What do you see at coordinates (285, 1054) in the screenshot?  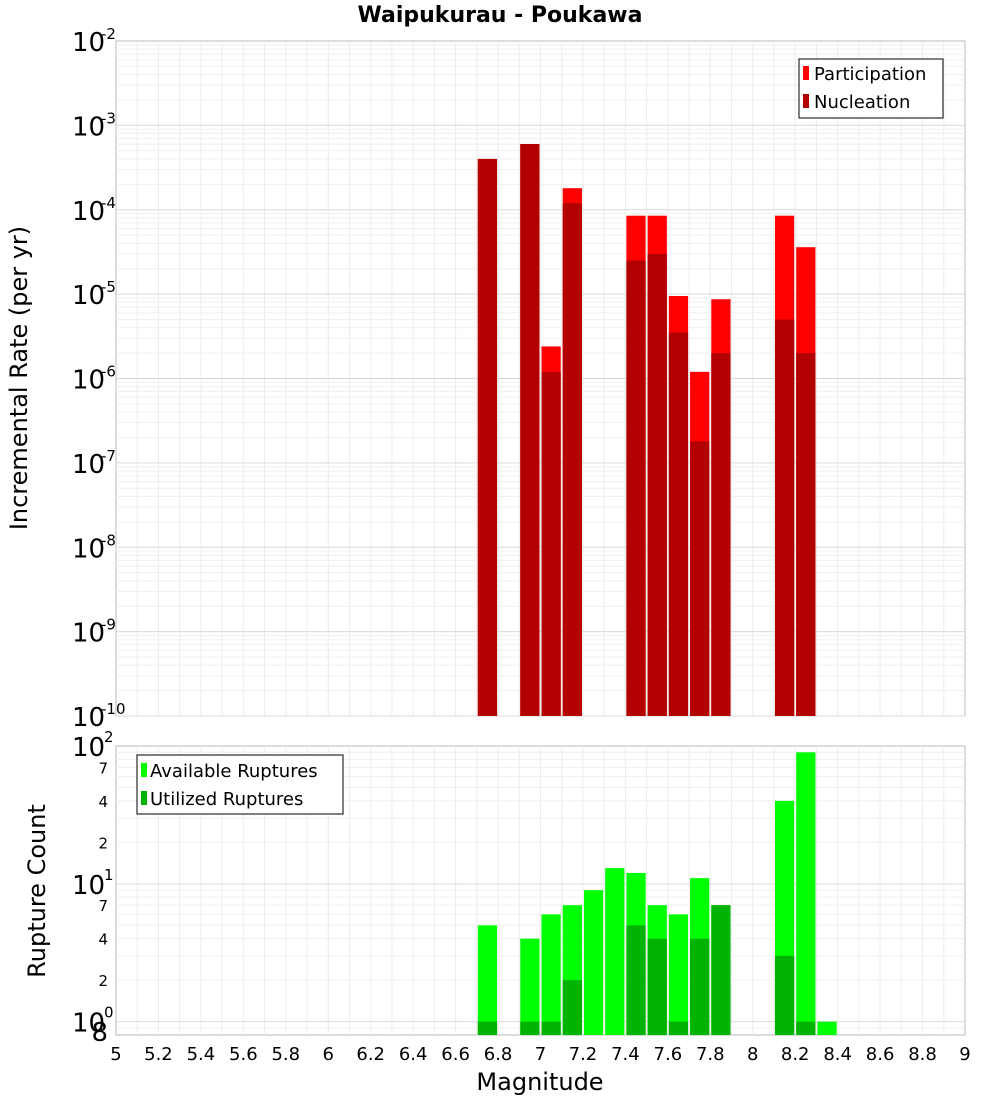 I see `x-tick-label: 5.8` at bounding box center [285, 1054].